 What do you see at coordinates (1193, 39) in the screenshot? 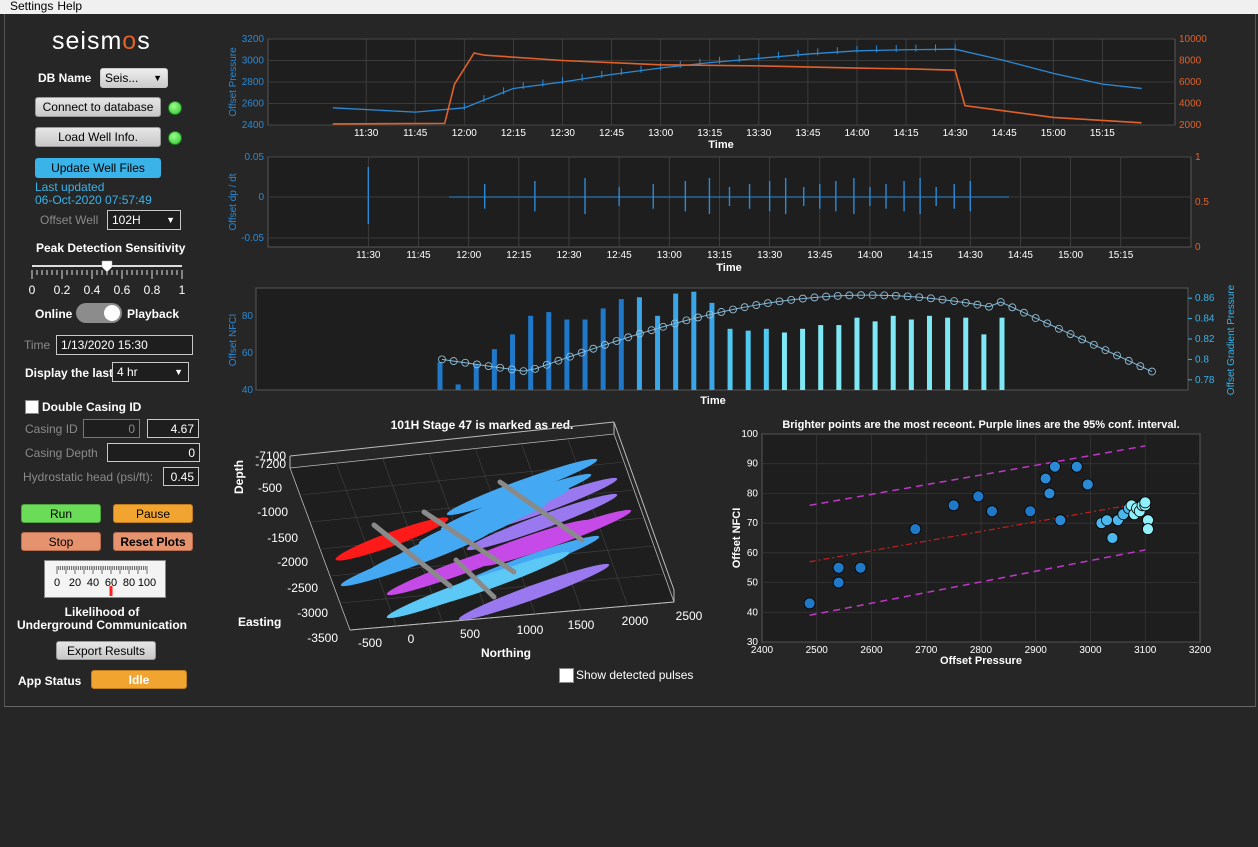
I see `y2-tick-label: 10000` at bounding box center [1193, 39].